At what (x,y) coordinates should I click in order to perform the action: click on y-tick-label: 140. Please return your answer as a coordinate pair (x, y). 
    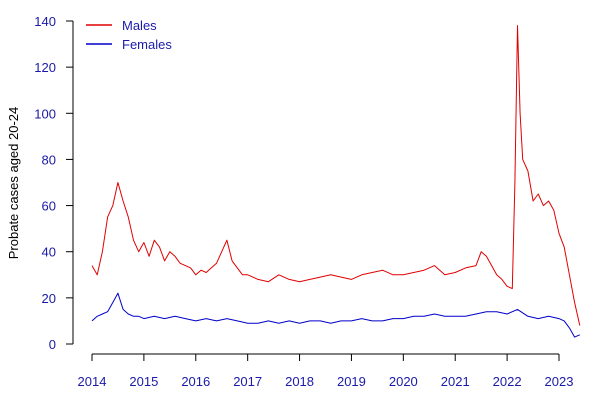
    Looking at the image, I should click on (45, 21).